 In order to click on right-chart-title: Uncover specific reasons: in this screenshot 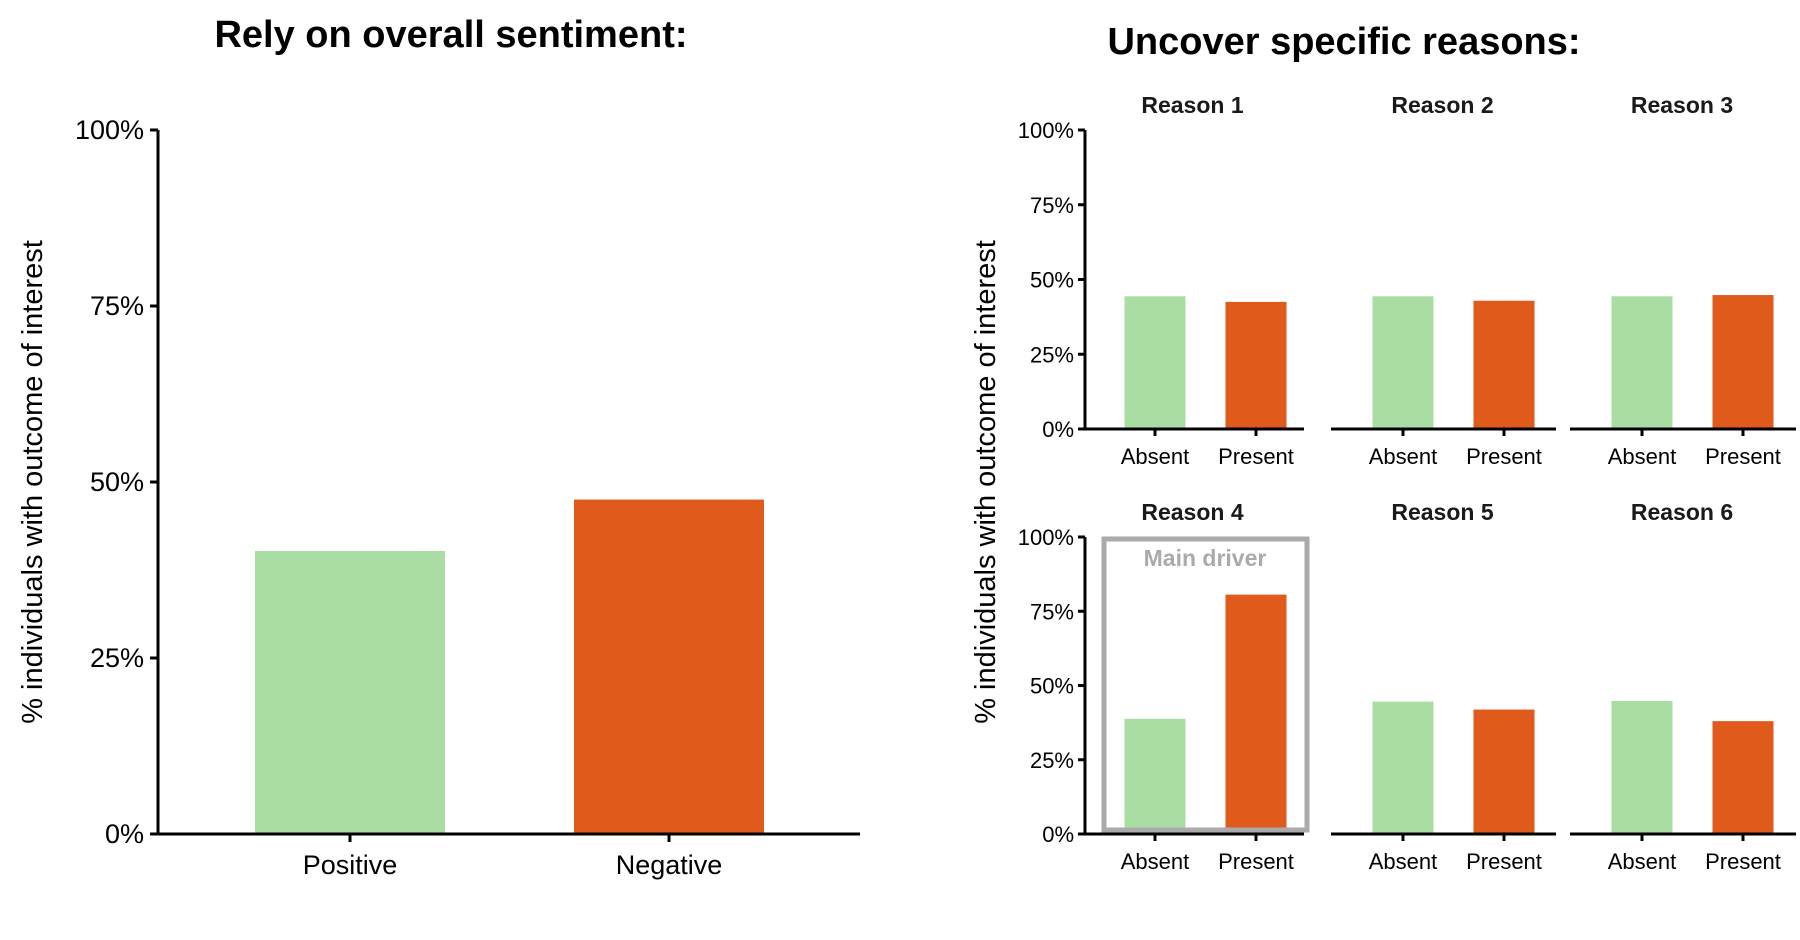, I will do `click(1343, 42)`.